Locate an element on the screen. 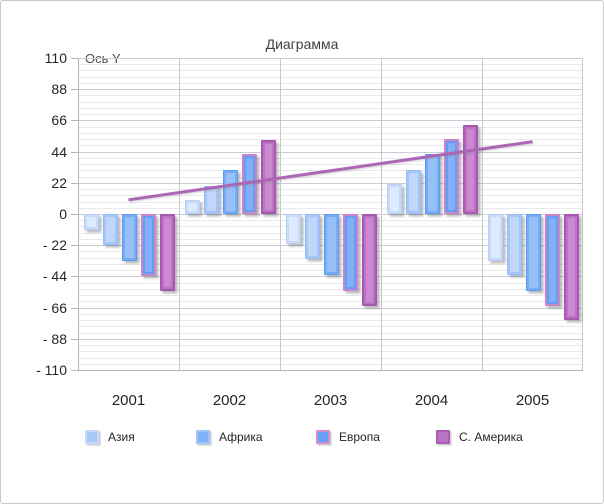 The height and width of the screenshot is (504, 604). legend-label-asia: Азия is located at coordinates (121, 437).